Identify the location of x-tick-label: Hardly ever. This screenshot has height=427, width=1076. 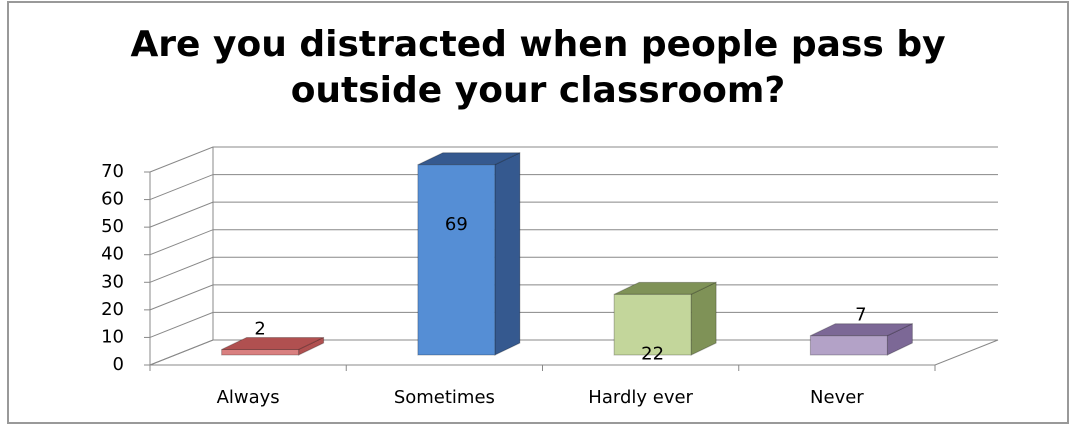
(640, 397).